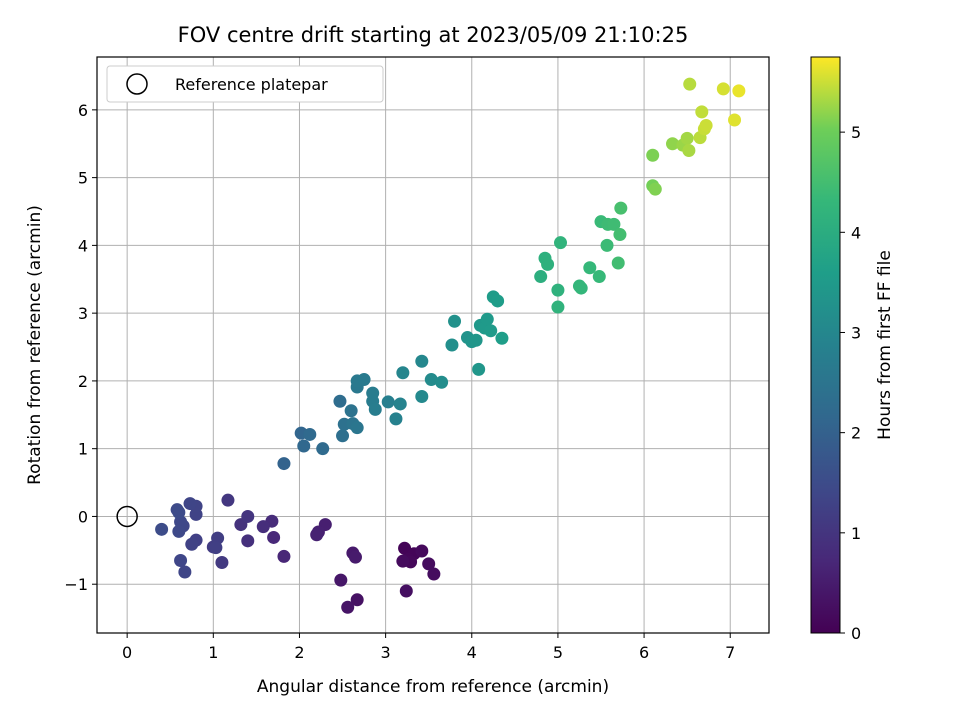 Image resolution: width=960 pixels, height=720 pixels. Describe the element at coordinates (472, 652) in the screenshot. I see `x-tick-label: 4` at that location.